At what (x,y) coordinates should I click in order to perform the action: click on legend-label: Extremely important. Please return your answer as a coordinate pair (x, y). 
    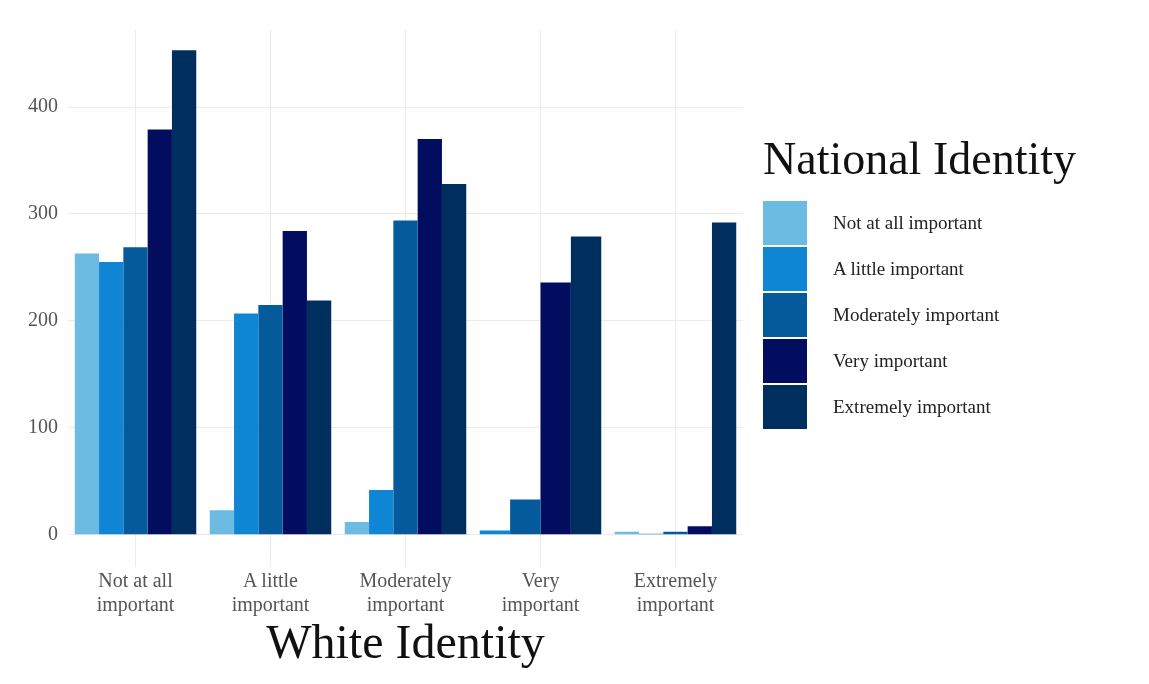
    Looking at the image, I should click on (912, 406).